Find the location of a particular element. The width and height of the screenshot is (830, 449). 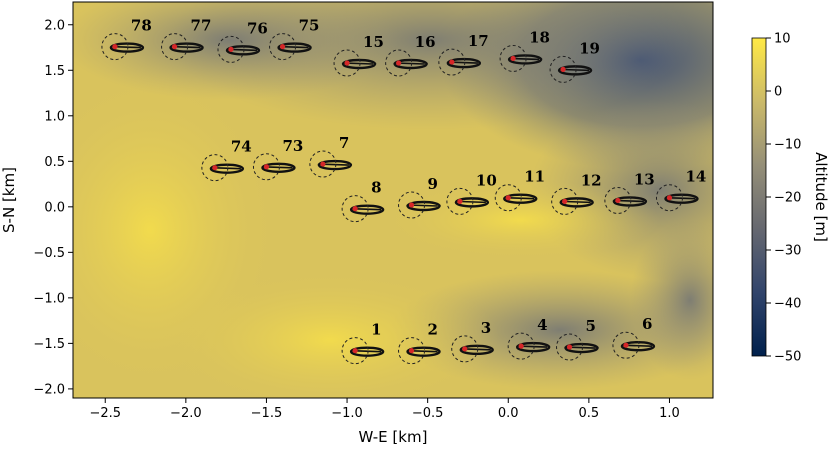

y-tick-label: −1.5 is located at coordinates (49, 344).